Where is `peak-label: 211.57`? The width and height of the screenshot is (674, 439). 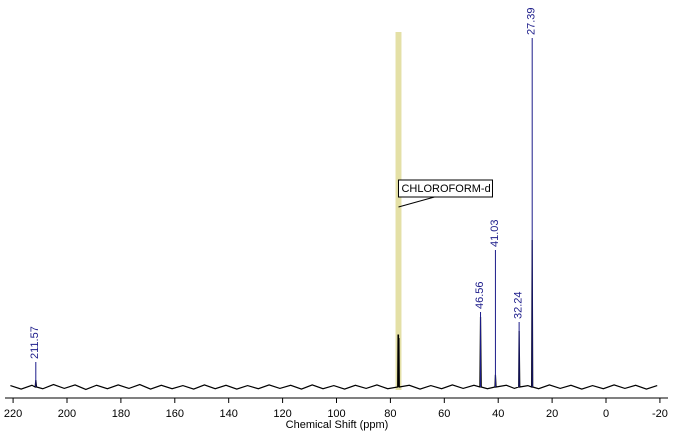
peak-label: 211.57 is located at coordinates (35, 342).